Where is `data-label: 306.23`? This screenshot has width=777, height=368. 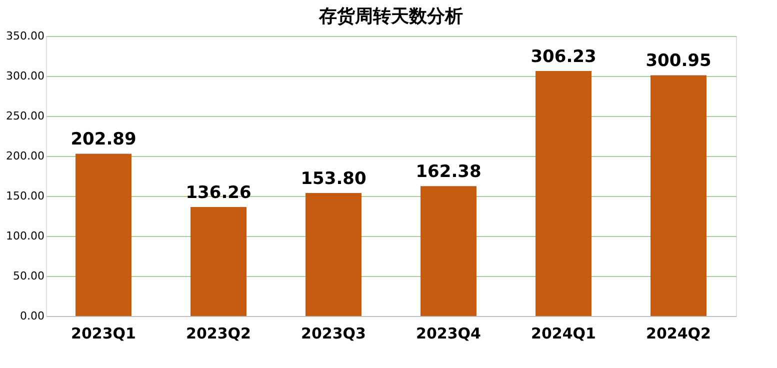
data-label: 306.23 is located at coordinates (563, 57).